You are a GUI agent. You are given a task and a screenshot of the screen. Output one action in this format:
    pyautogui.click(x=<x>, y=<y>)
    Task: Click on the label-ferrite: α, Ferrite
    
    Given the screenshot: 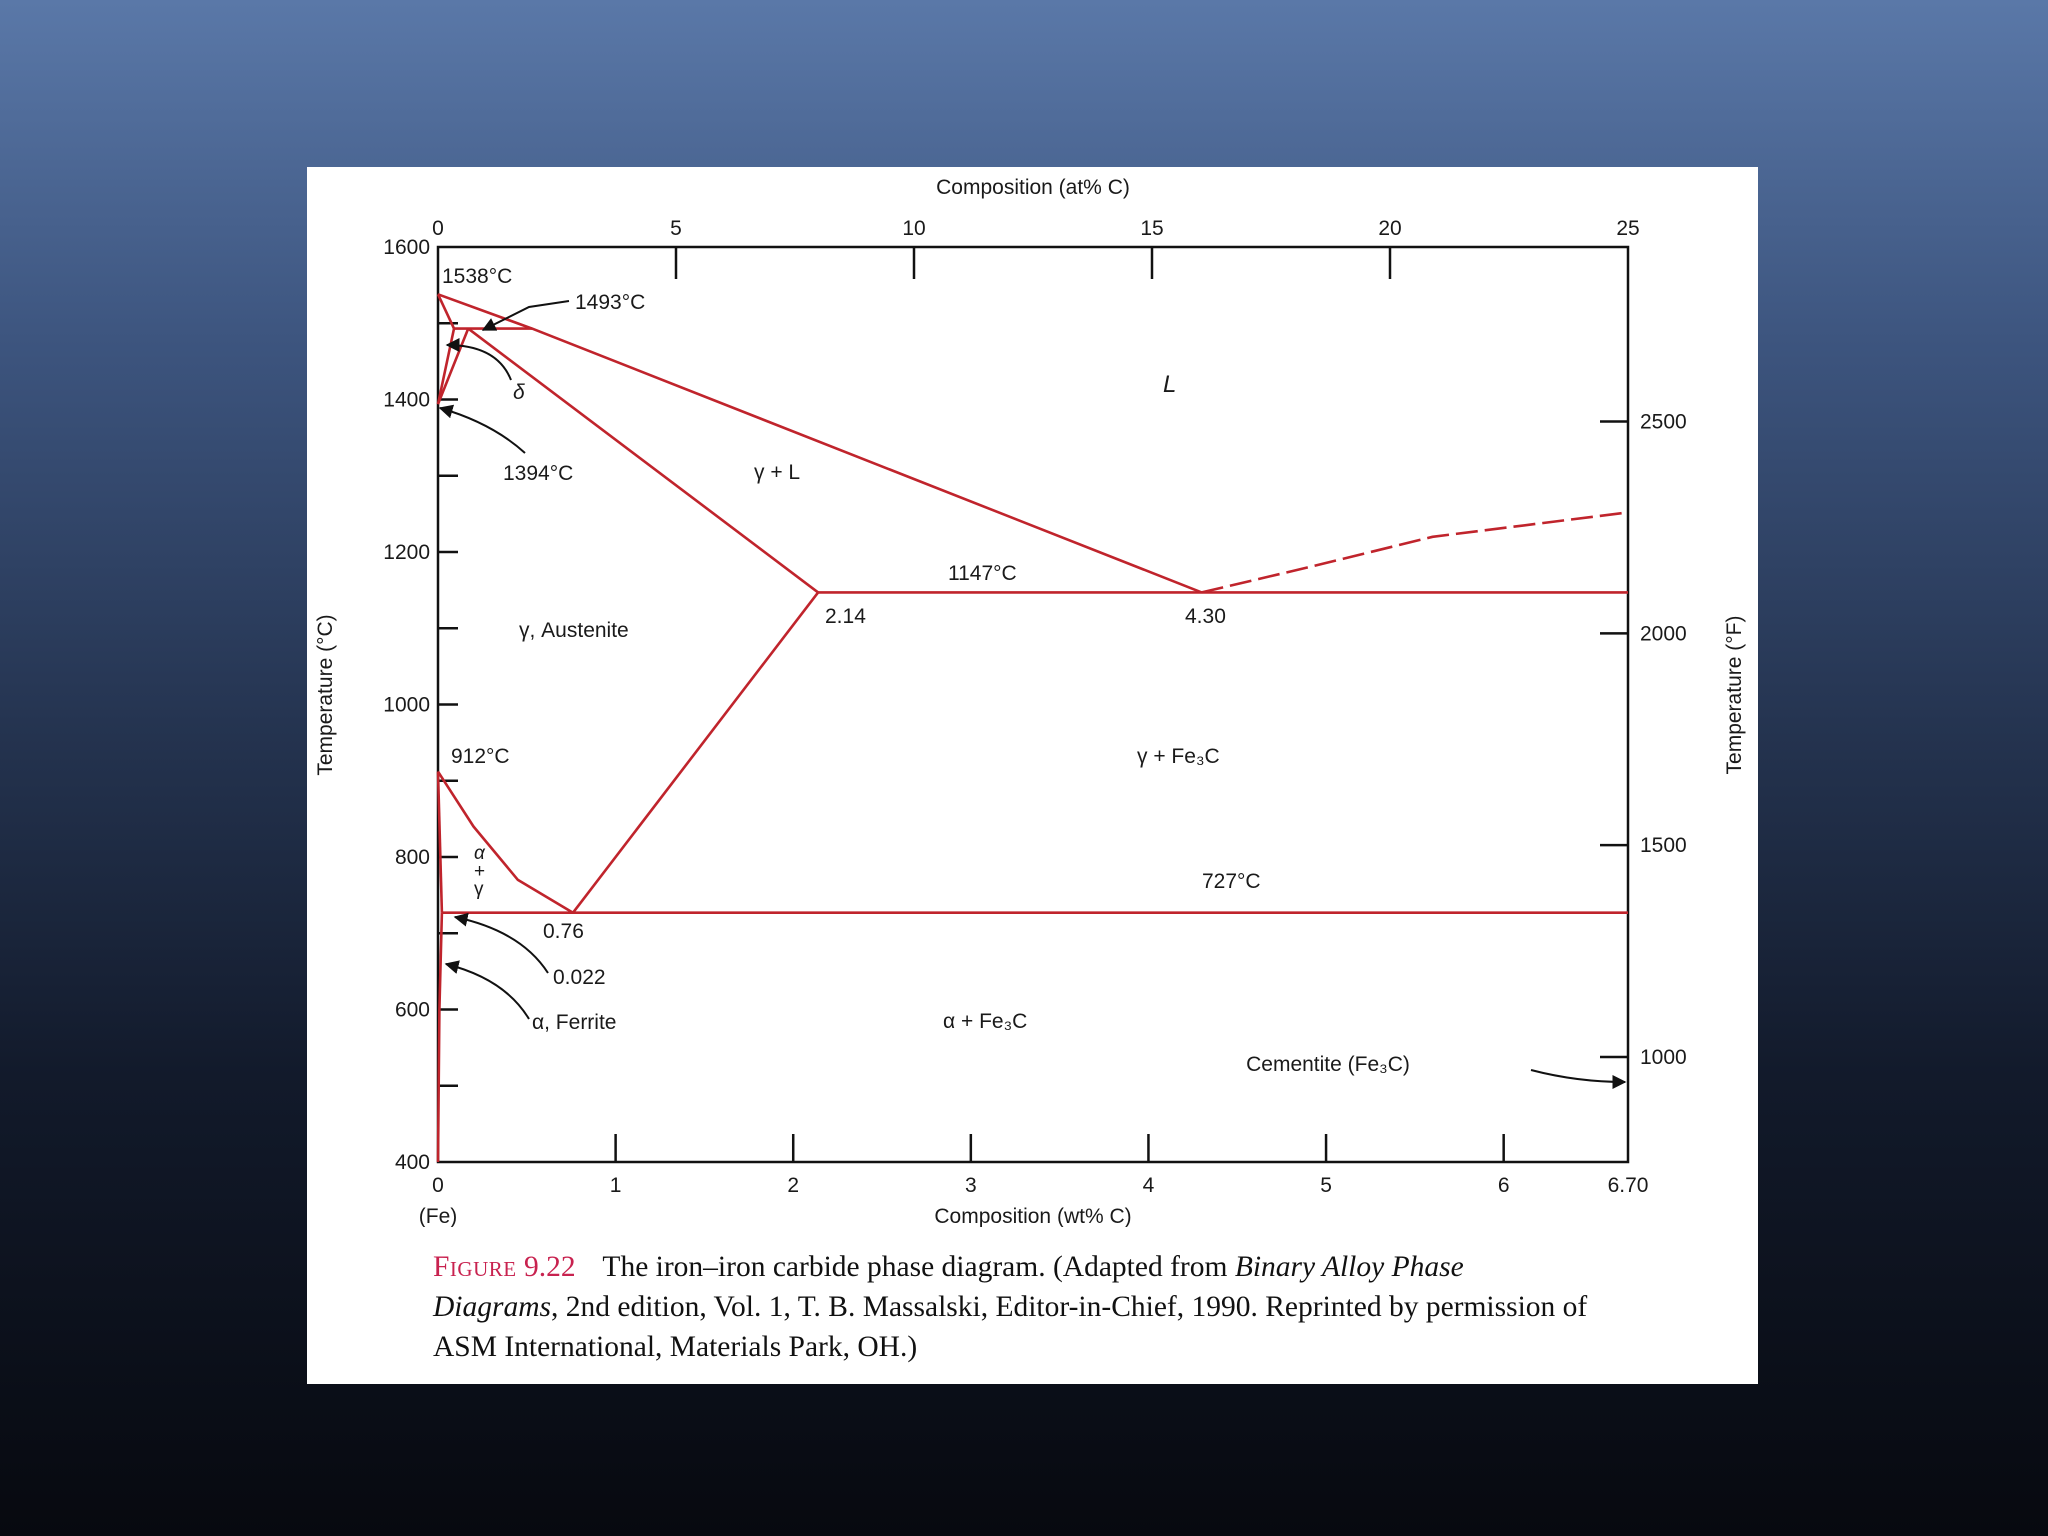 What is the action you would take?
    pyautogui.click(x=574, y=1022)
    